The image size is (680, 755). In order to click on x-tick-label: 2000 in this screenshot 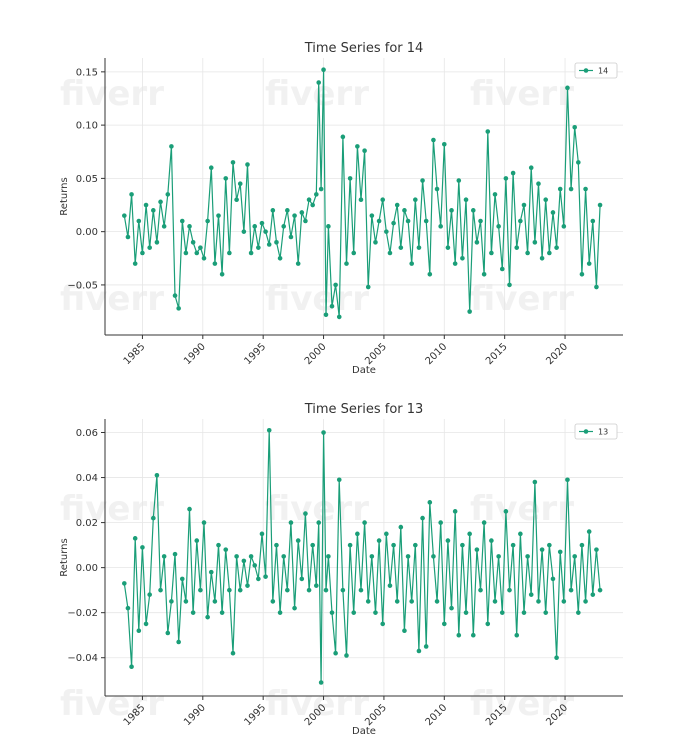, I will do `click(316, 354)`.